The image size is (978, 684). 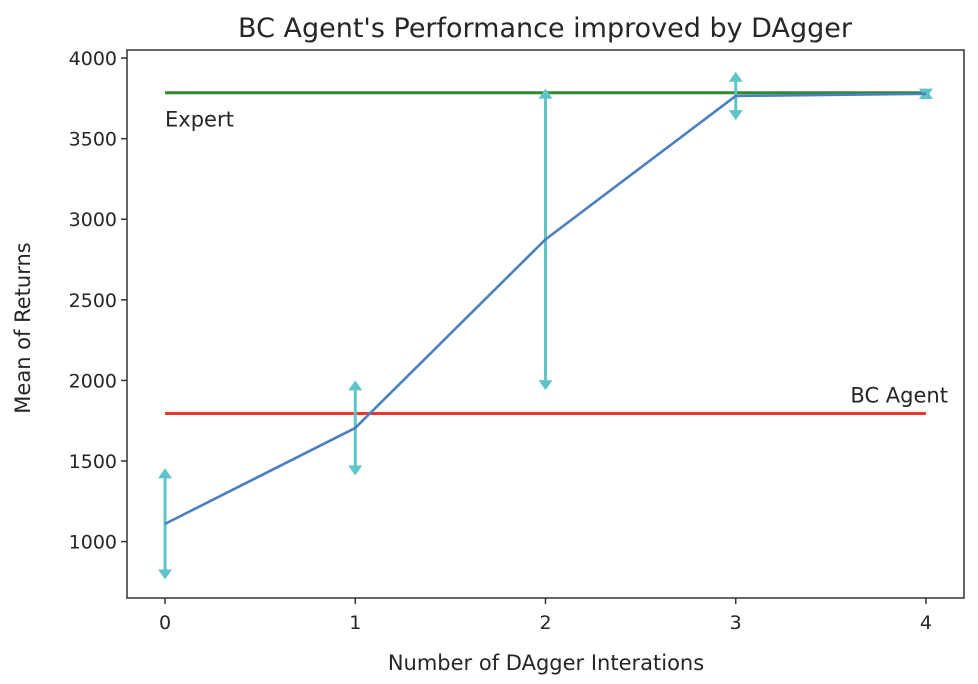 I want to click on x-tick-label: 1, so click(x=355, y=623).